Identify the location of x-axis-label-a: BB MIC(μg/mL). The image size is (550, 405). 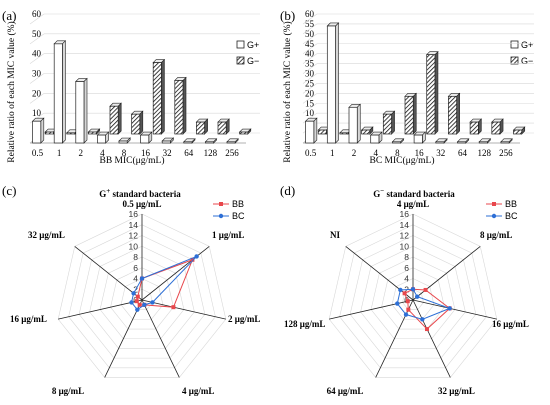
(132, 160).